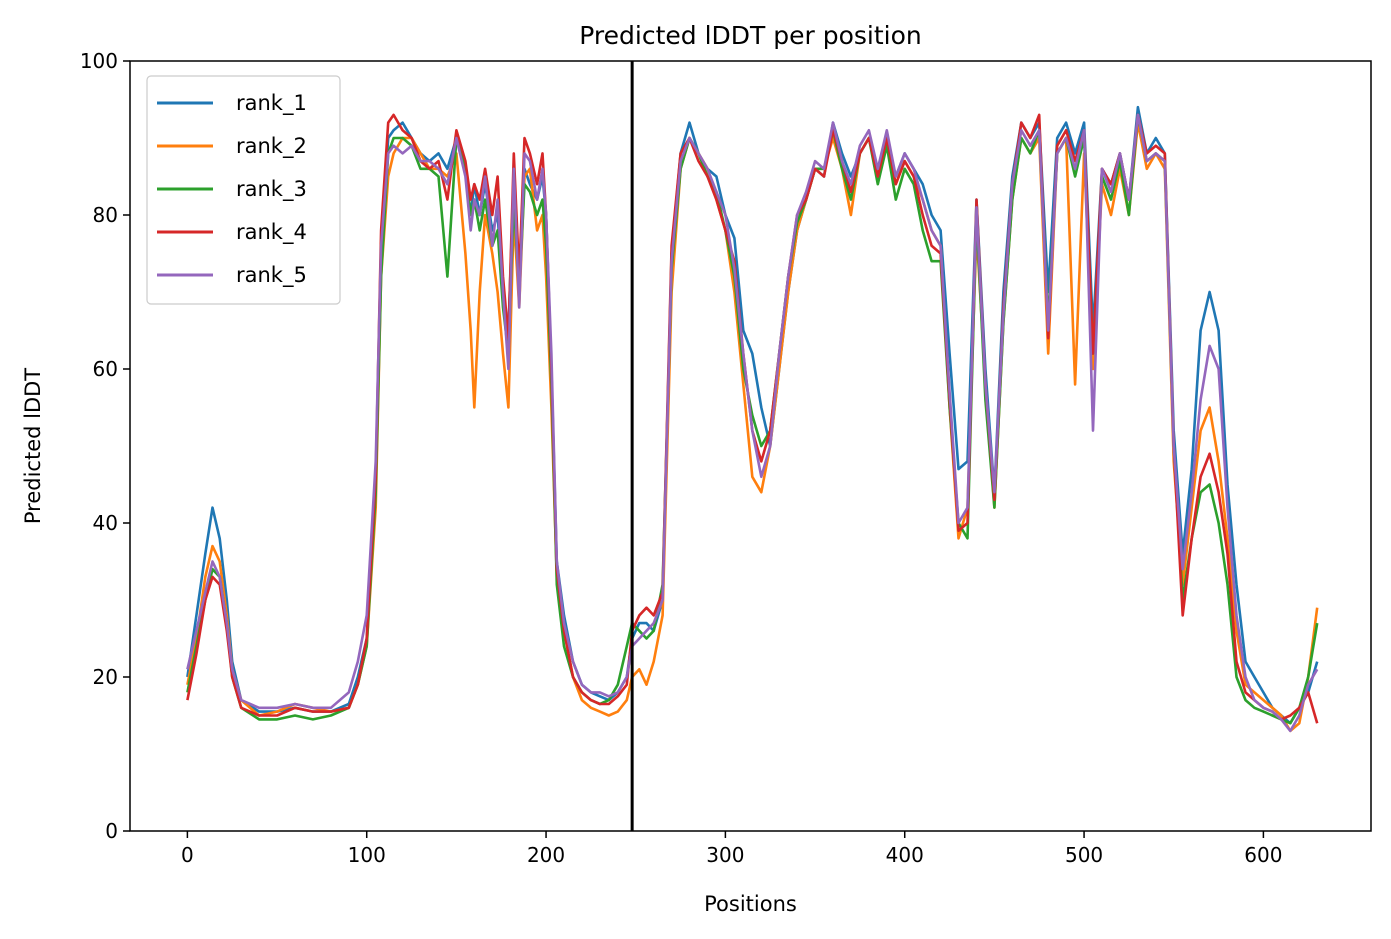 This screenshot has width=1391, height=939. I want to click on legend-label: rank_1, so click(271, 103).